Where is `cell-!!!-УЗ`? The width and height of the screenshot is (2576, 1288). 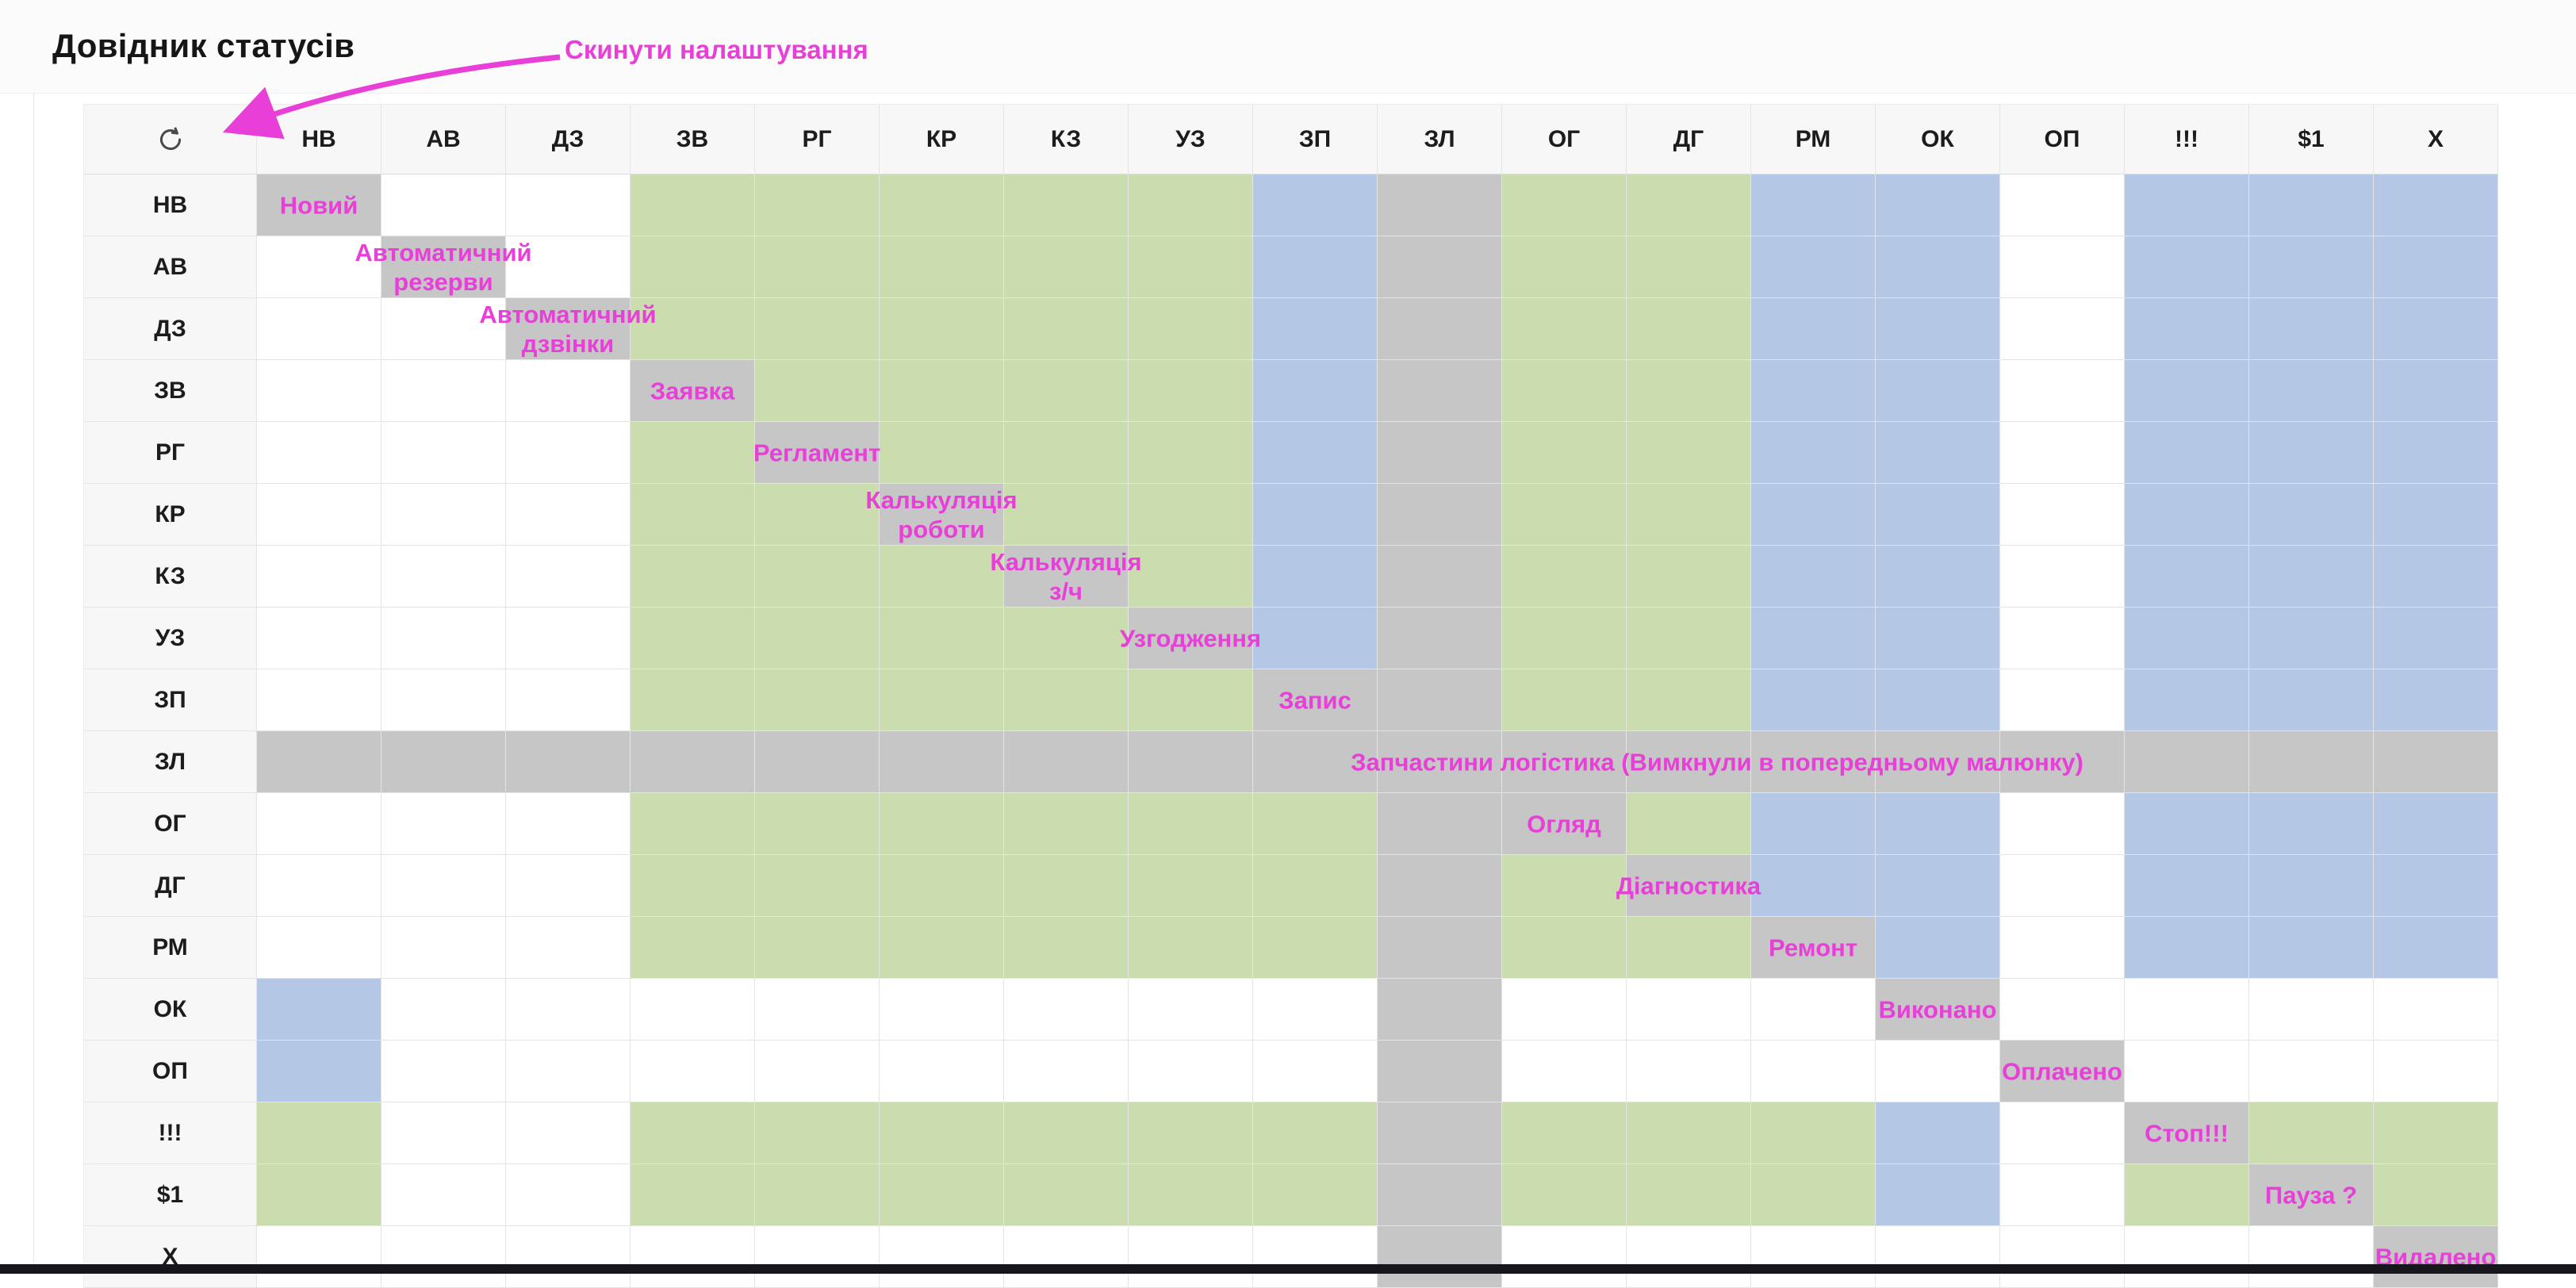 cell-!!!-УЗ is located at coordinates (1191, 1133).